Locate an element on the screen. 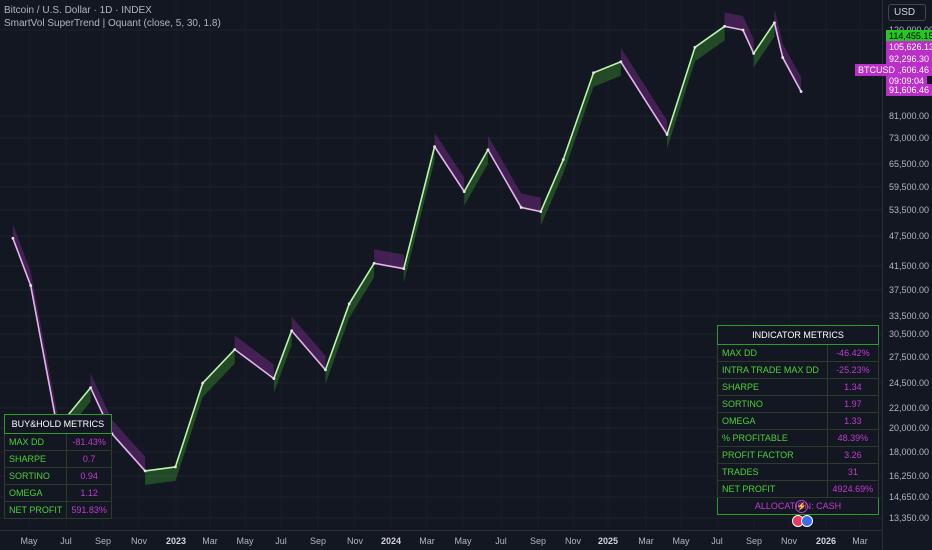  table-row: NET PROFIT 591.83% is located at coordinates (57, 510).